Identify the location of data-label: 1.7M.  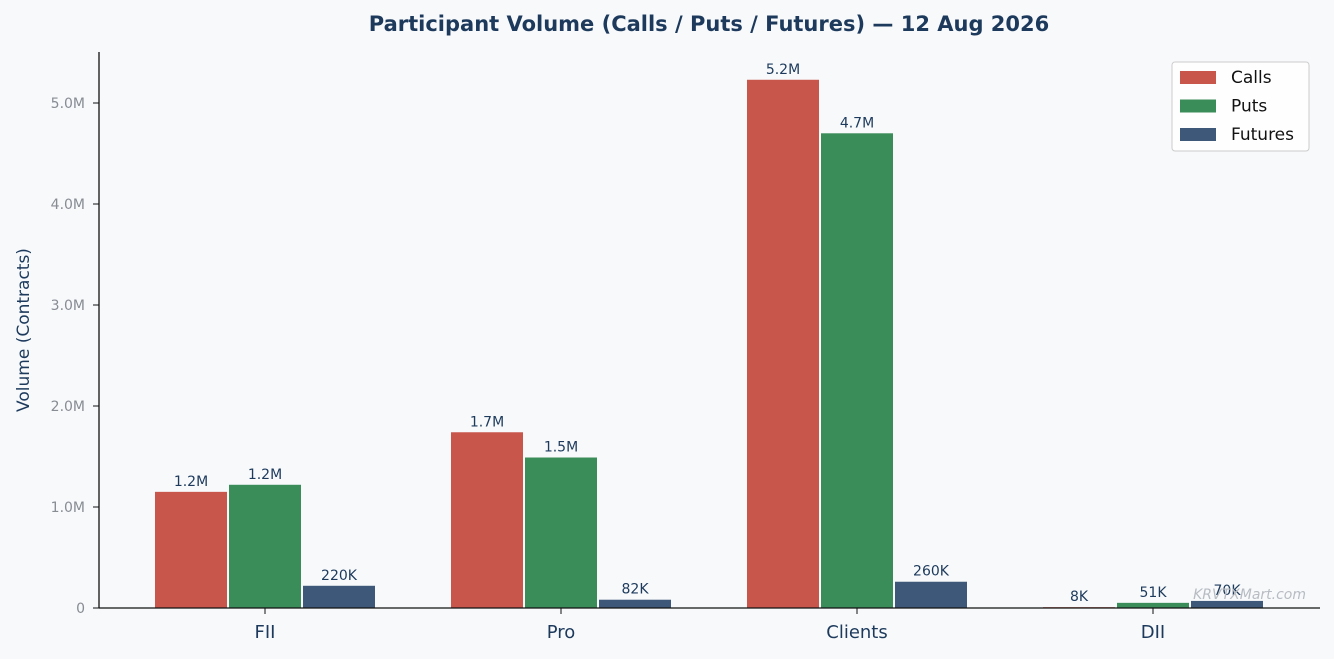
(487, 422).